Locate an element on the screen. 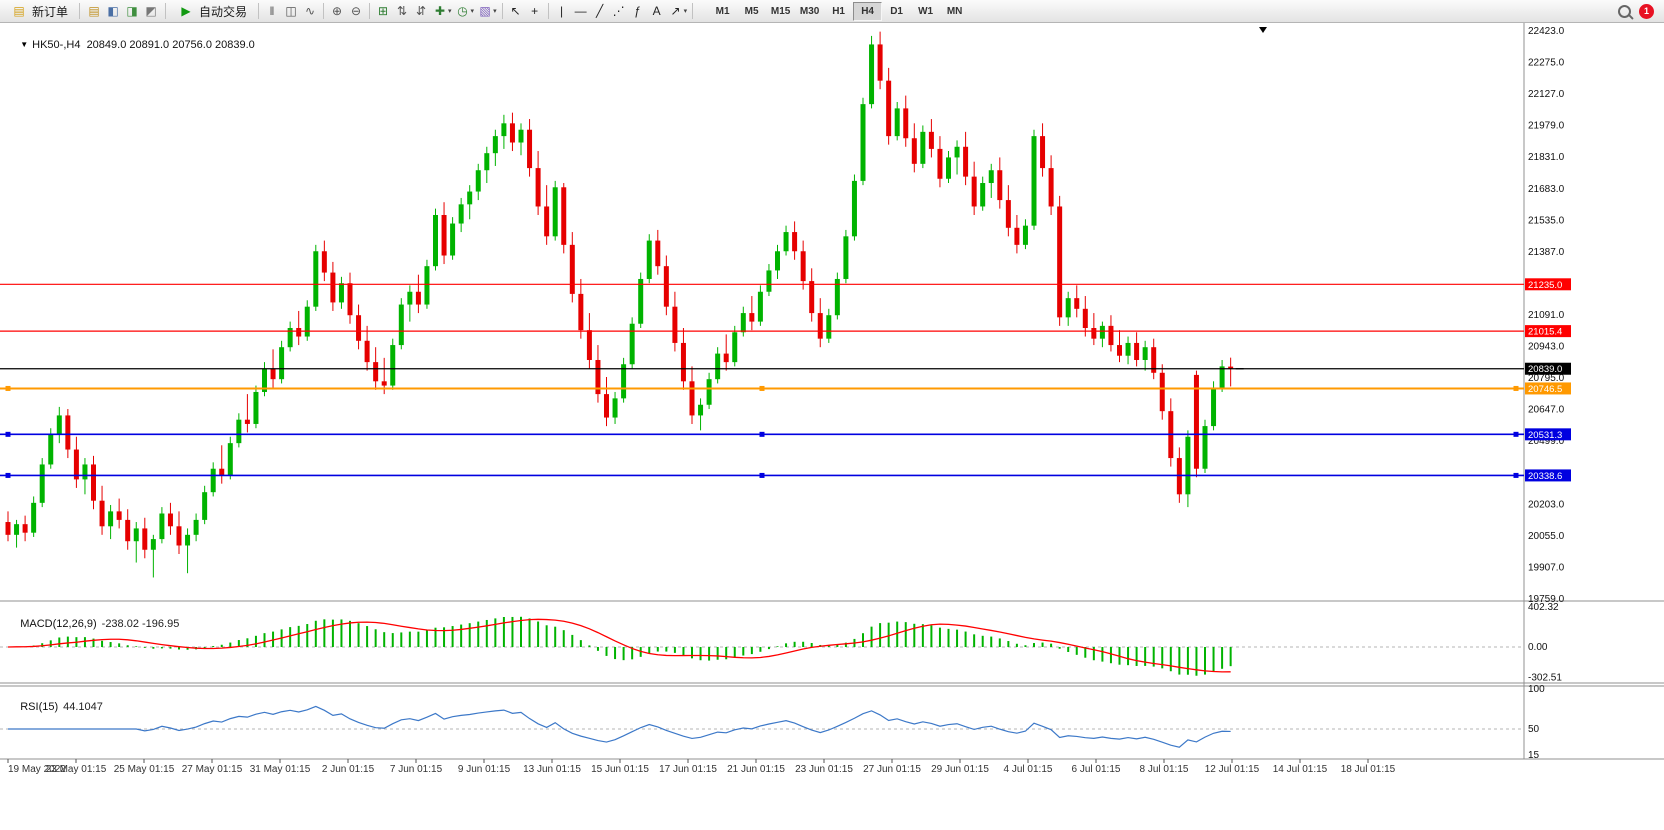 This screenshot has width=1664, height=830. notification-badge: 1 is located at coordinates (1646, 11).